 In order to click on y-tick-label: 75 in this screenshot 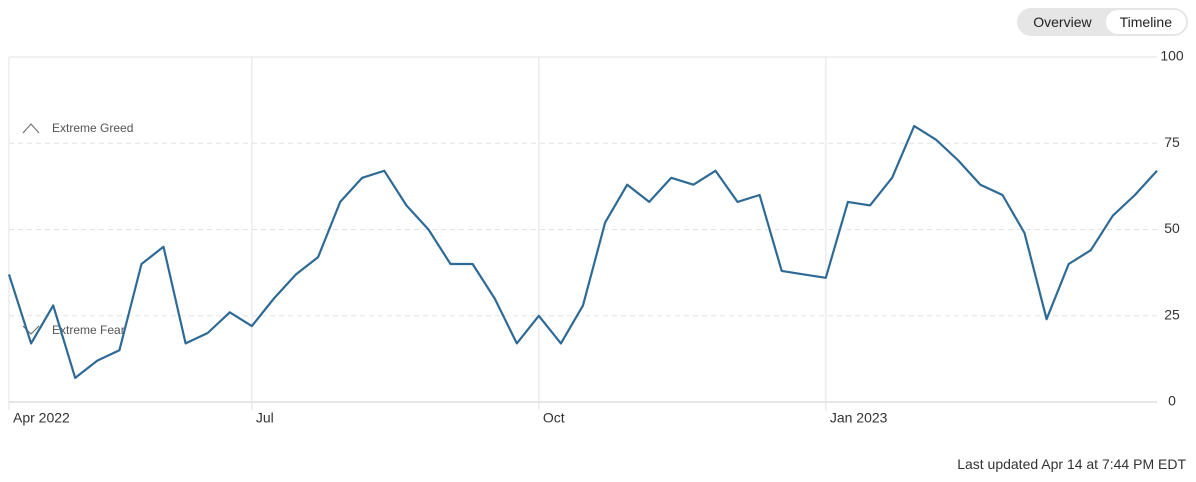, I will do `click(1172, 142)`.